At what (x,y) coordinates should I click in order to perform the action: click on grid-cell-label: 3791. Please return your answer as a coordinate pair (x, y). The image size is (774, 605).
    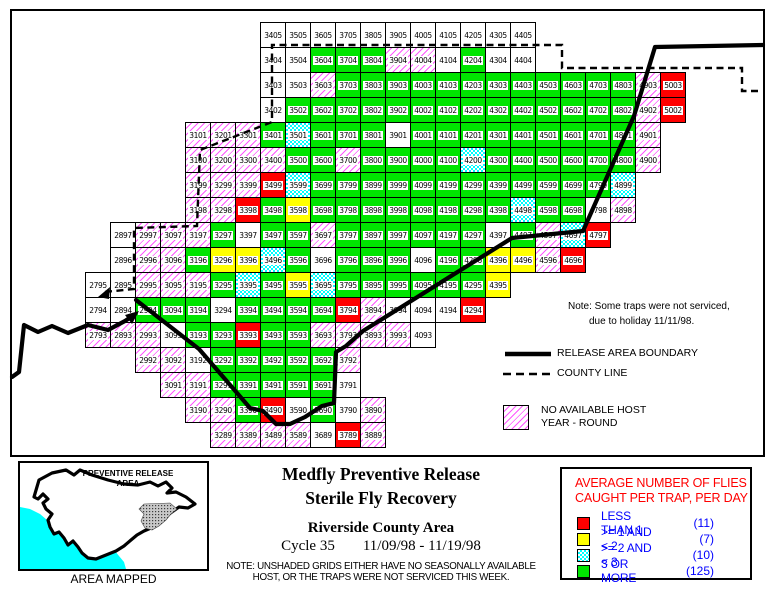
    Looking at the image, I should click on (348, 385).